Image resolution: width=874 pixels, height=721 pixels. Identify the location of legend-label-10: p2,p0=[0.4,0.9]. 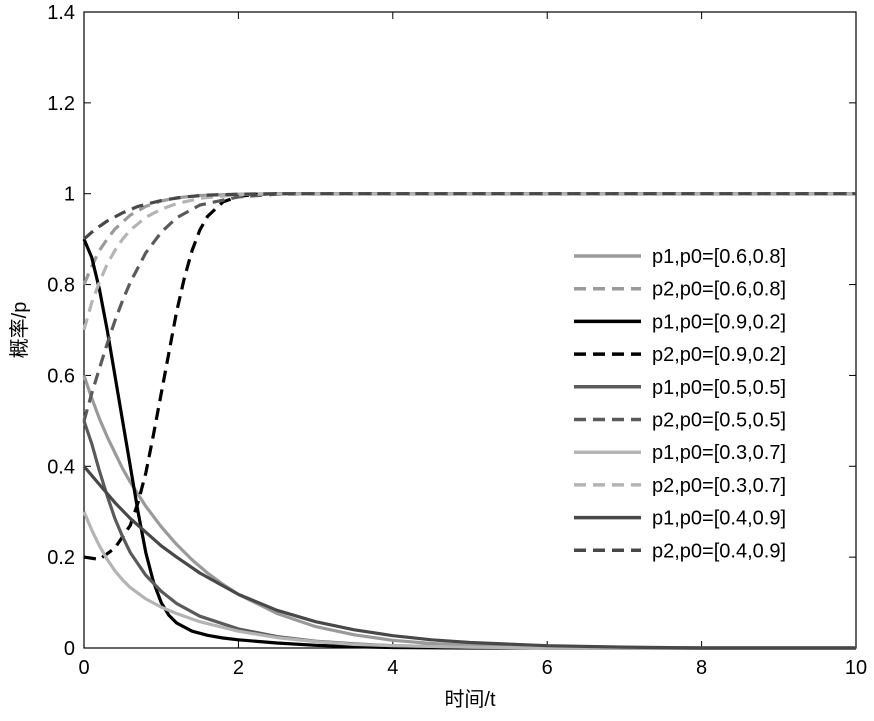
(719, 551).